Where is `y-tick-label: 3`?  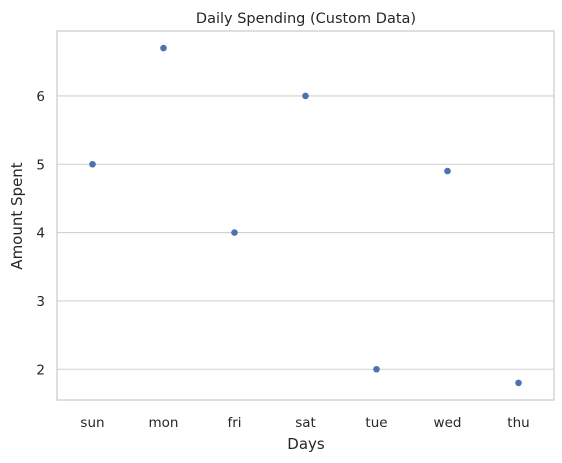 y-tick-label: 3 is located at coordinates (40, 302).